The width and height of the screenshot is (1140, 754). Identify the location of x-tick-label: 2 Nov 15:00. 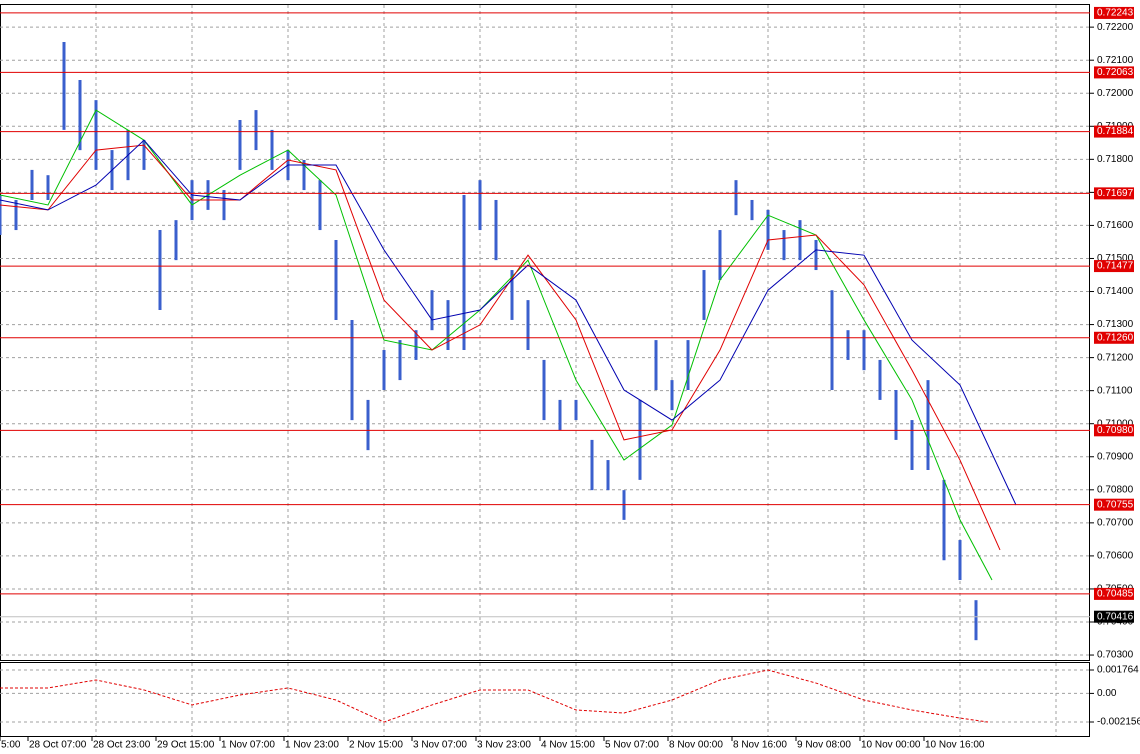
(376, 745).